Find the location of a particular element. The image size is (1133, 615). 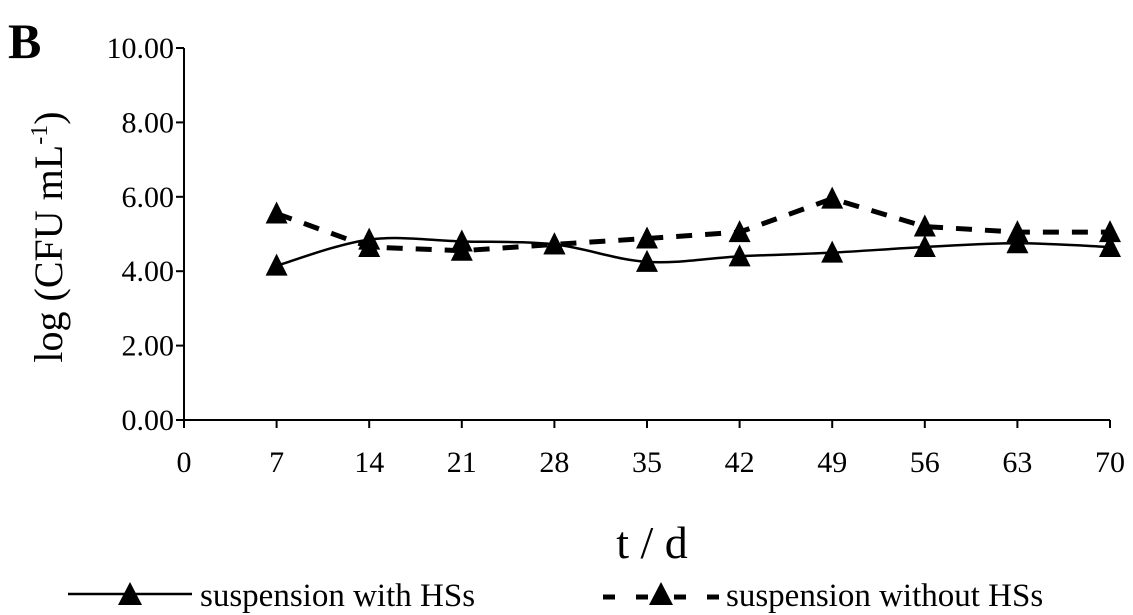

y-axis-label-main: log (CFU mL is located at coordinates (48, 254).